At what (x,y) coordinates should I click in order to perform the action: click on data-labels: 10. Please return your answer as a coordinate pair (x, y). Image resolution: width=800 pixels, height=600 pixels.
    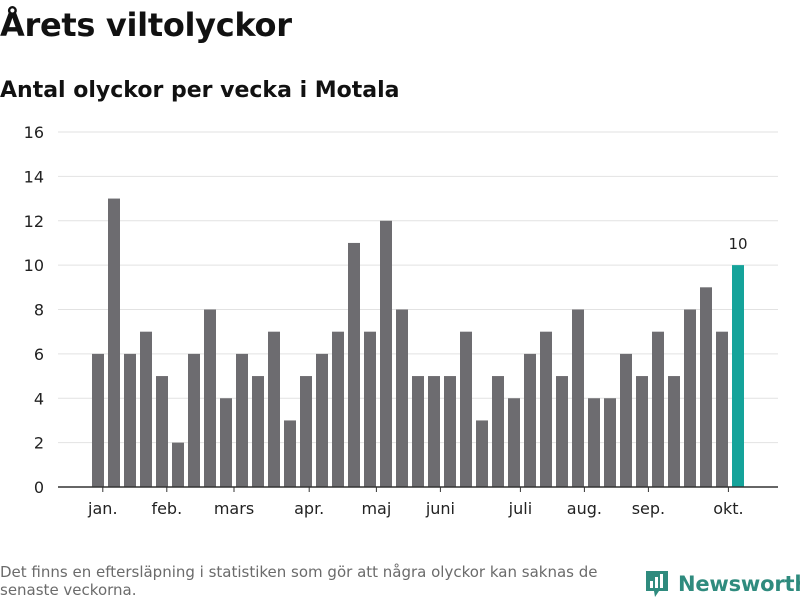
    Looking at the image, I should click on (737, 244).